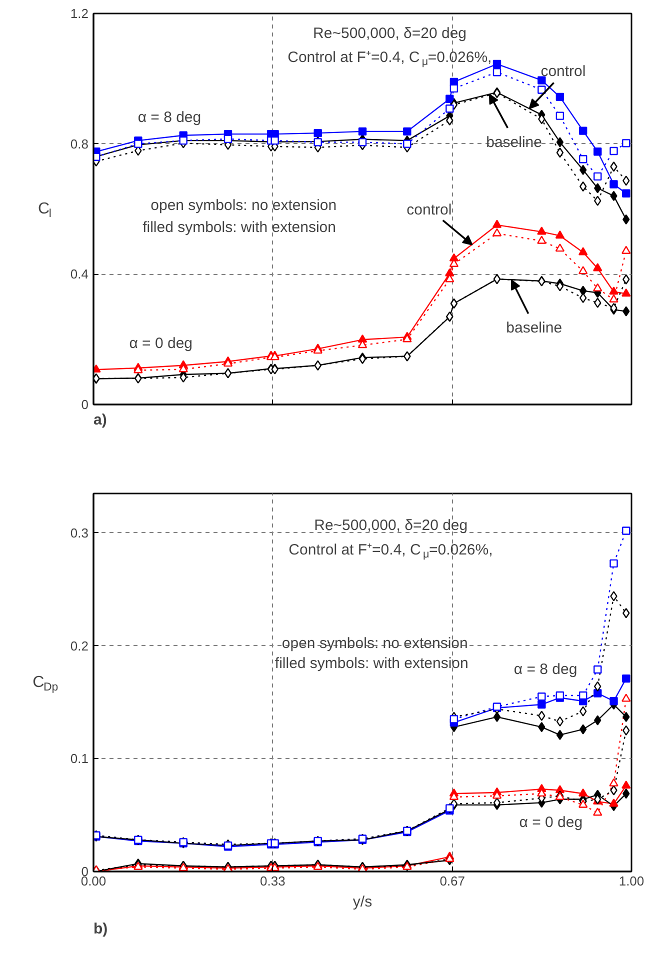 The width and height of the screenshot is (648, 953). What do you see at coordinates (79, 144) in the screenshot?
I see `y-tick-label: 0.8` at bounding box center [79, 144].